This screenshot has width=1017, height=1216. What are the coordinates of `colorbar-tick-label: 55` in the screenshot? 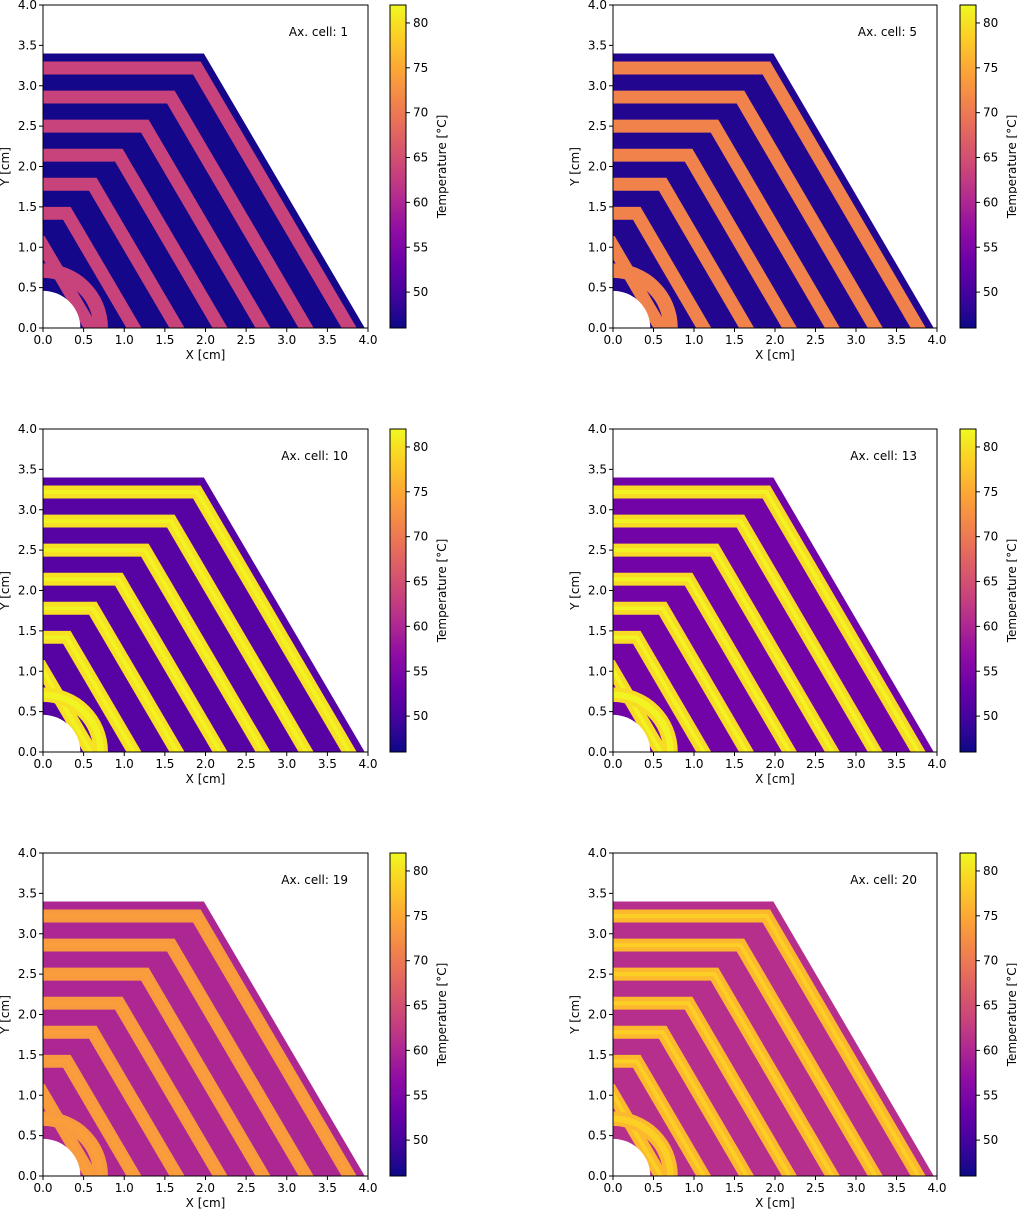 It's located at (420, 671).